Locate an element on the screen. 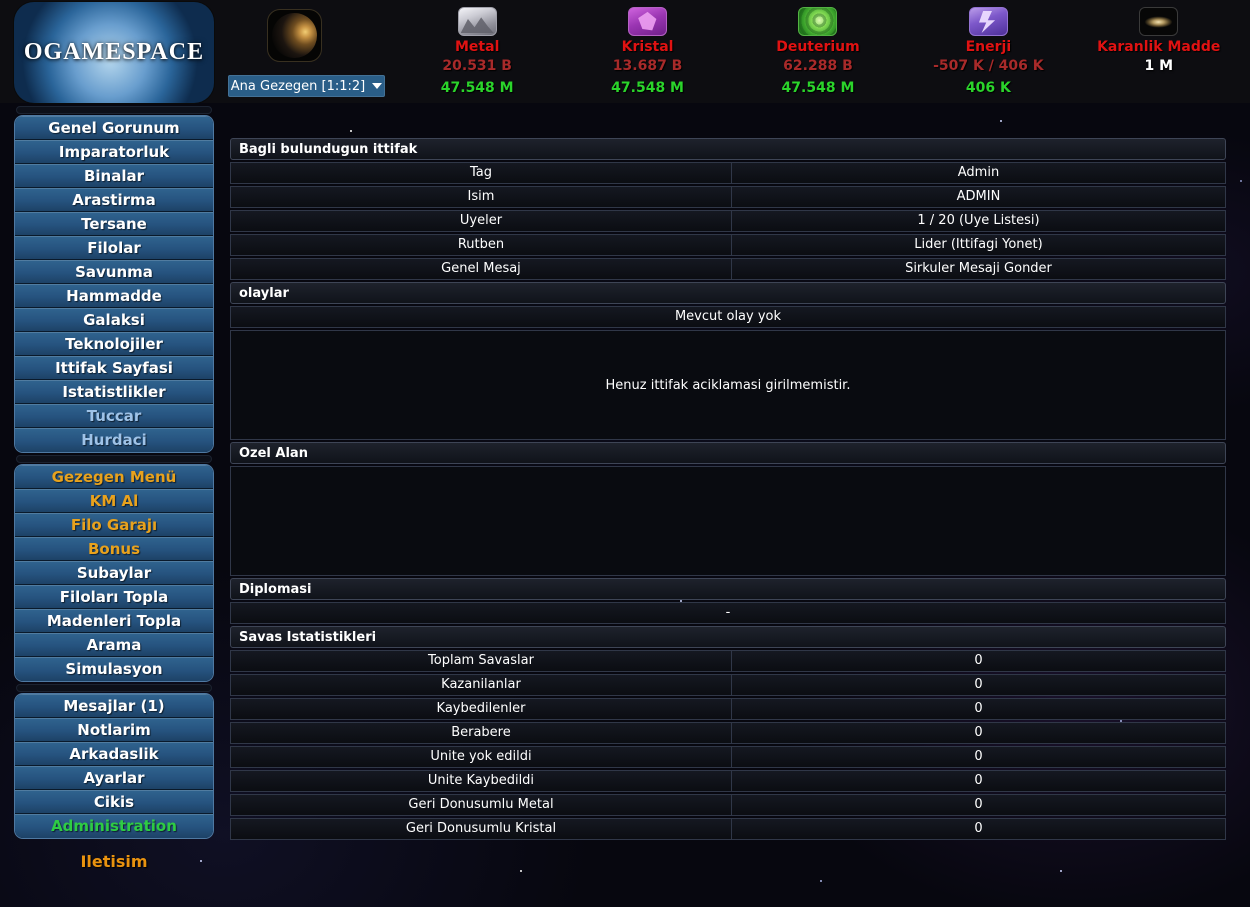 The width and height of the screenshot is (1250, 907). row-value: Lider (Ittifagi Yonet) is located at coordinates (978, 244).